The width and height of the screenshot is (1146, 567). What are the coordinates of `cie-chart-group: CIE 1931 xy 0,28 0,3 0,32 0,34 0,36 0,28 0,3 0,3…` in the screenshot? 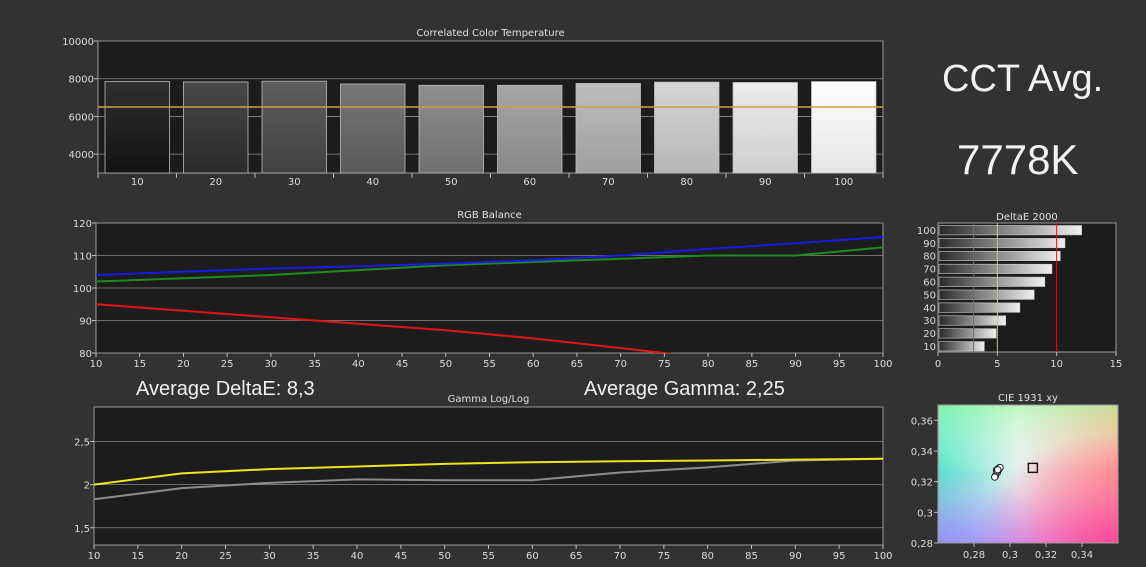 It's located at (1015, 477).